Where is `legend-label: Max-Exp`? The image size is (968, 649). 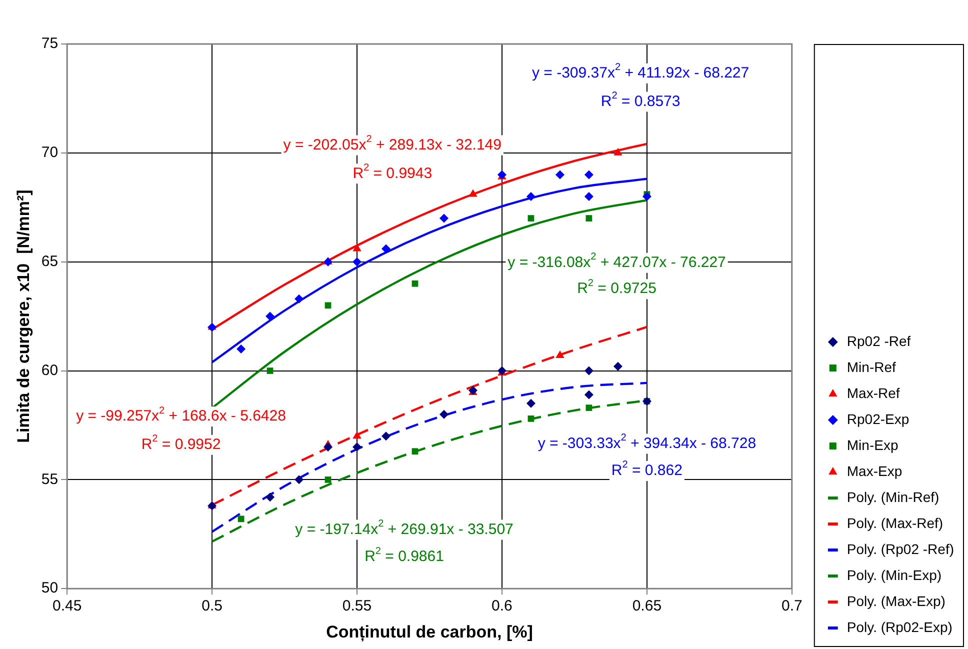 legend-label: Max-Exp is located at coordinates (874, 470).